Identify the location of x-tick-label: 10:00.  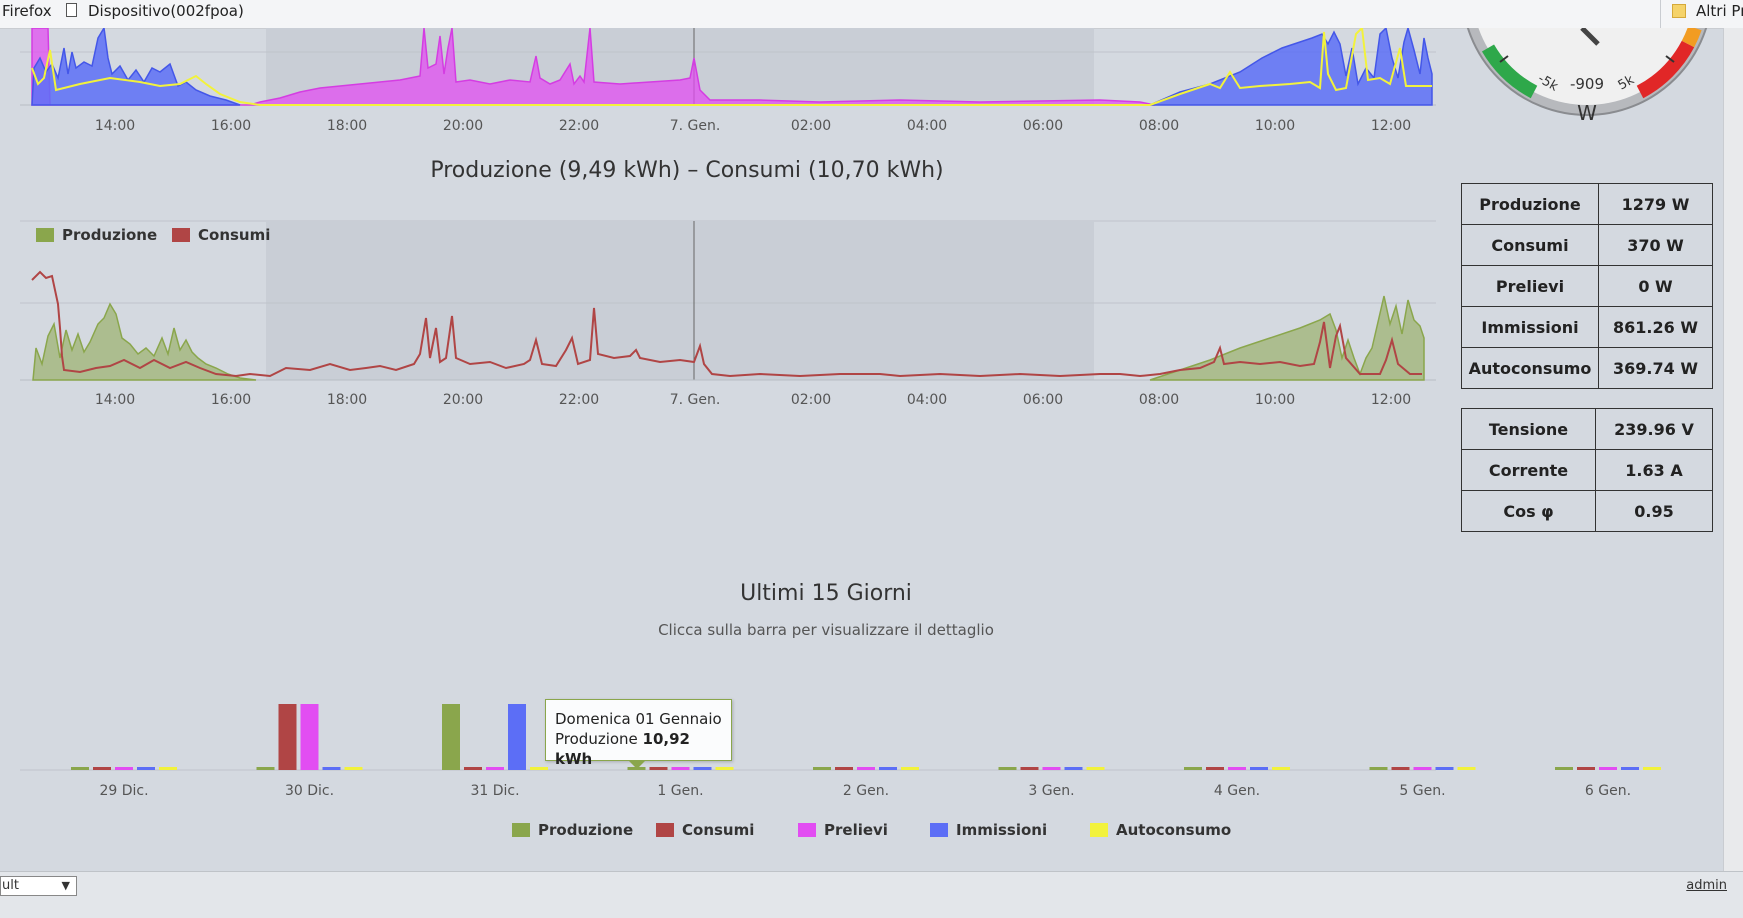
(1275, 126).